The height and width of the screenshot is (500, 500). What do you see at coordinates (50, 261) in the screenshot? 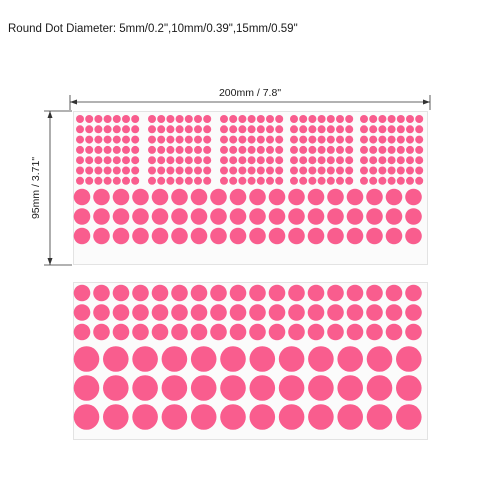
I see `height-arrow-bottom` at bounding box center [50, 261].